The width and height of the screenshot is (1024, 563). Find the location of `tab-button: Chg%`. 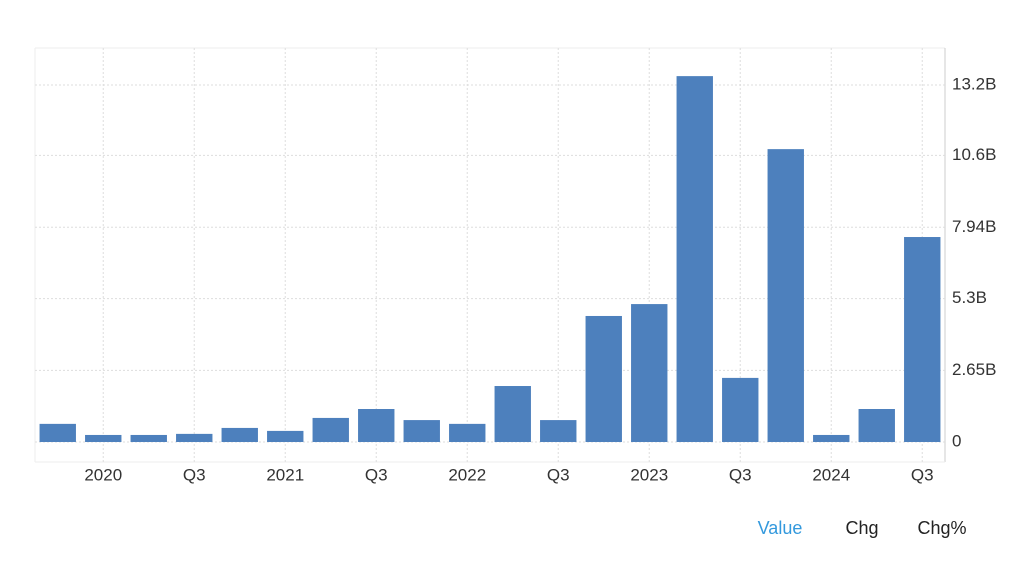

tab-button: Chg% is located at coordinates (941, 528).